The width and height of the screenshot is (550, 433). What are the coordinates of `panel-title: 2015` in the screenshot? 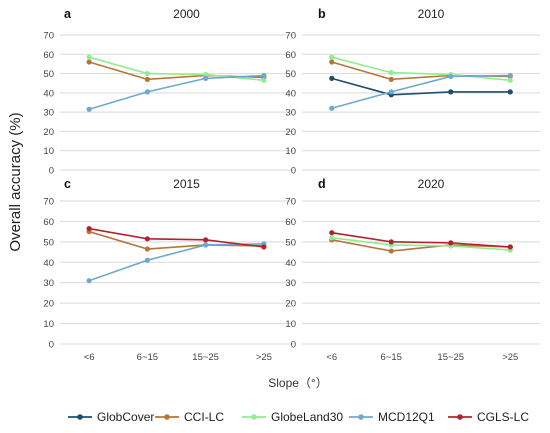 It's located at (186, 184).